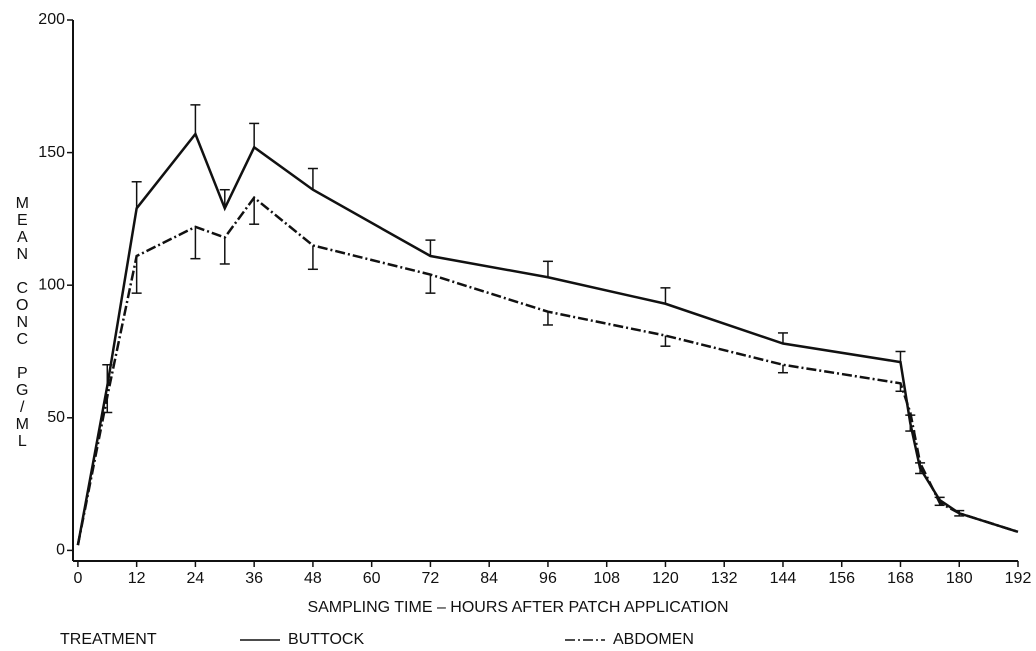  I want to click on x-tick-label: 120, so click(665, 578).